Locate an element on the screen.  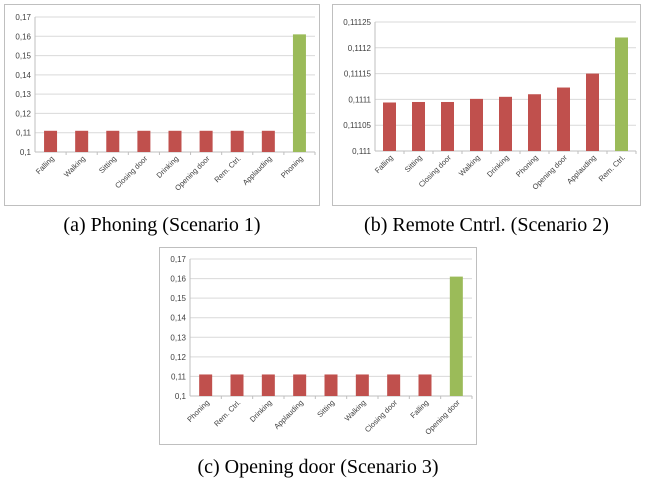
x-category-label-c: Rem. Ctrl. is located at coordinates (227, 413).